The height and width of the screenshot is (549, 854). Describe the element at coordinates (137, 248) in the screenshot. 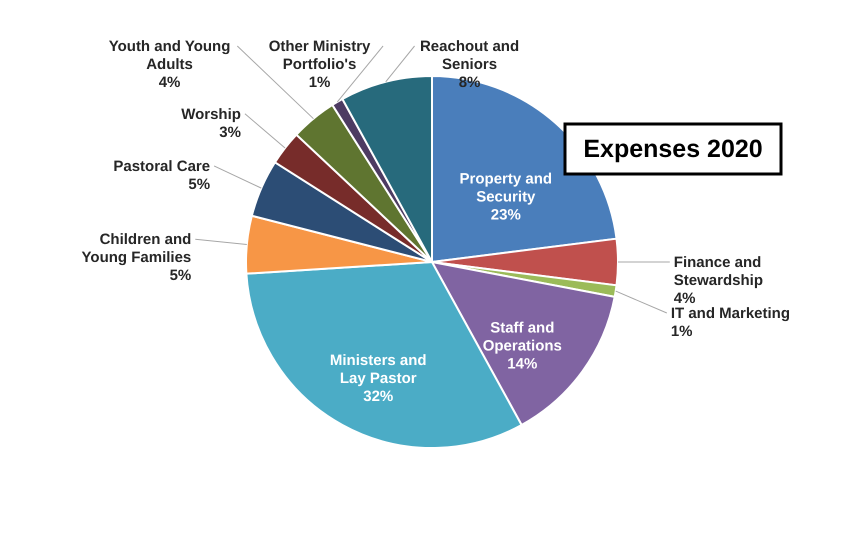

I see `slice-label: Children and Young Families` at that location.